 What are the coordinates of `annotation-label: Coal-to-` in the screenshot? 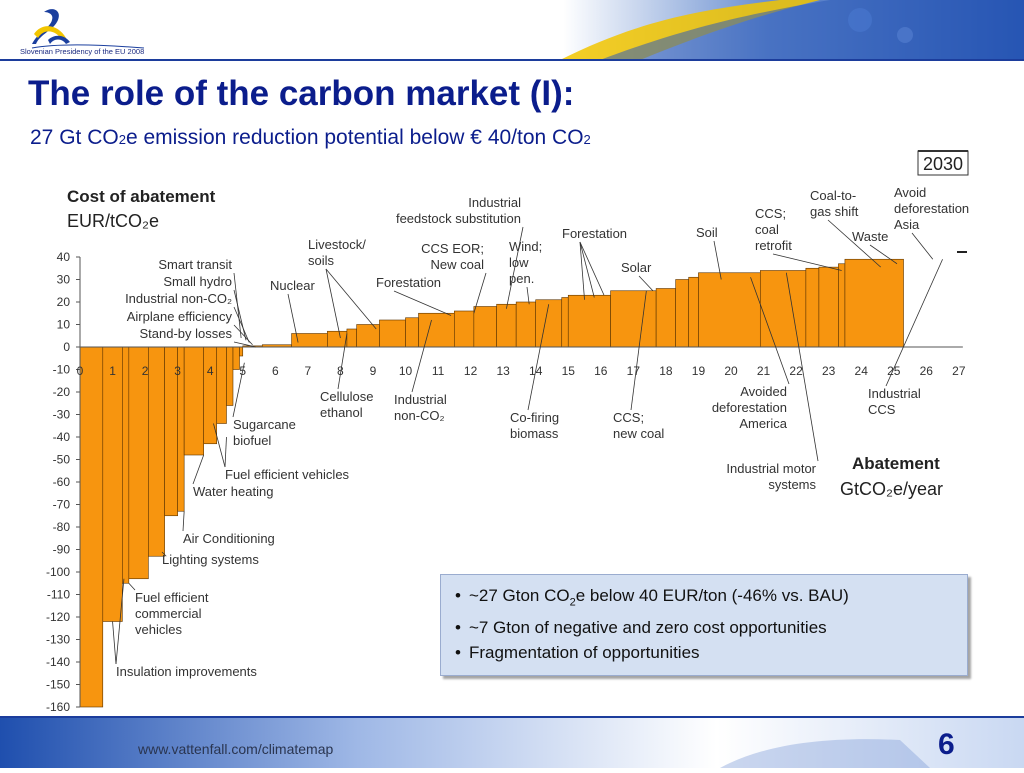 It's located at (833, 195).